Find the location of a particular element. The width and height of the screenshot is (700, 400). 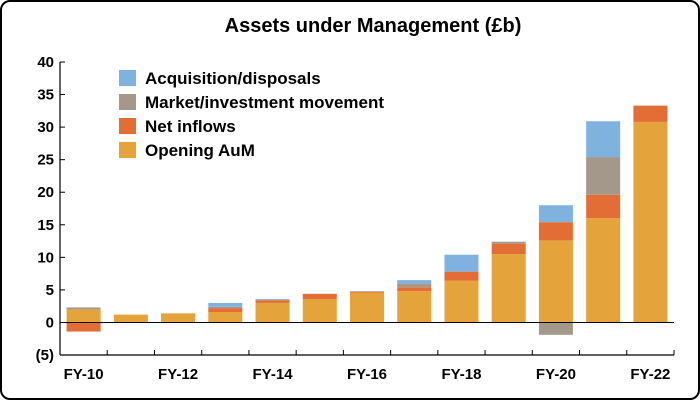

x-tick-label: FY-12 is located at coordinates (178, 374).